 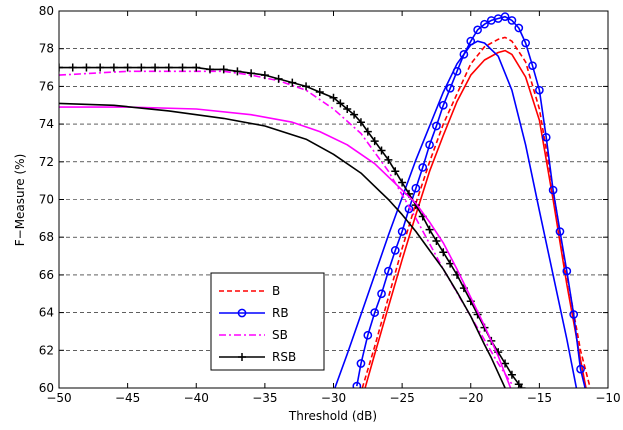 I want to click on legend-label: RSB, so click(x=284, y=357).